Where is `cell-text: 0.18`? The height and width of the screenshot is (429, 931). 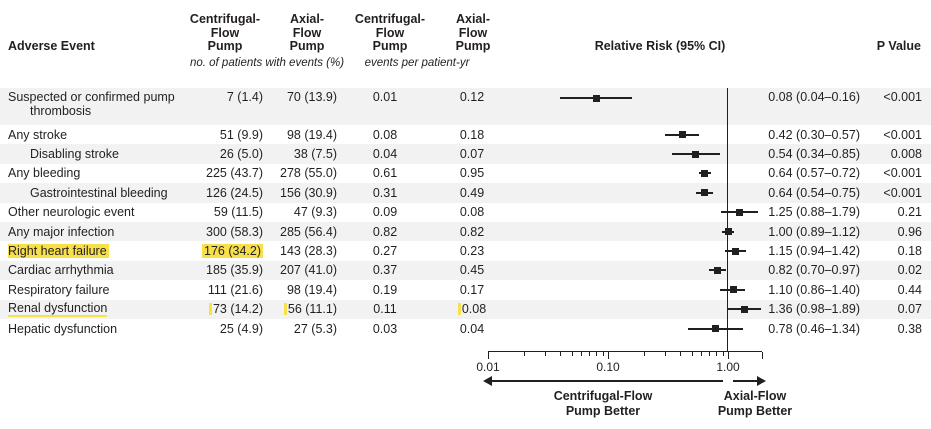
cell-text: 0.18 is located at coordinates (472, 134).